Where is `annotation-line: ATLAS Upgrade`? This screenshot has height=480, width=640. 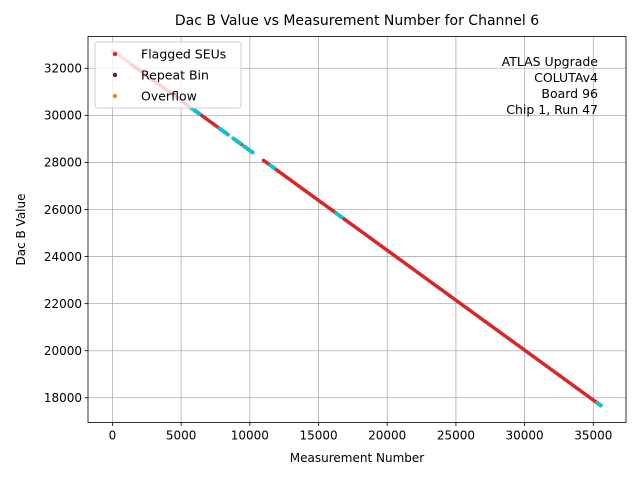
annotation-line: ATLAS Upgrade is located at coordinates (550, 61).